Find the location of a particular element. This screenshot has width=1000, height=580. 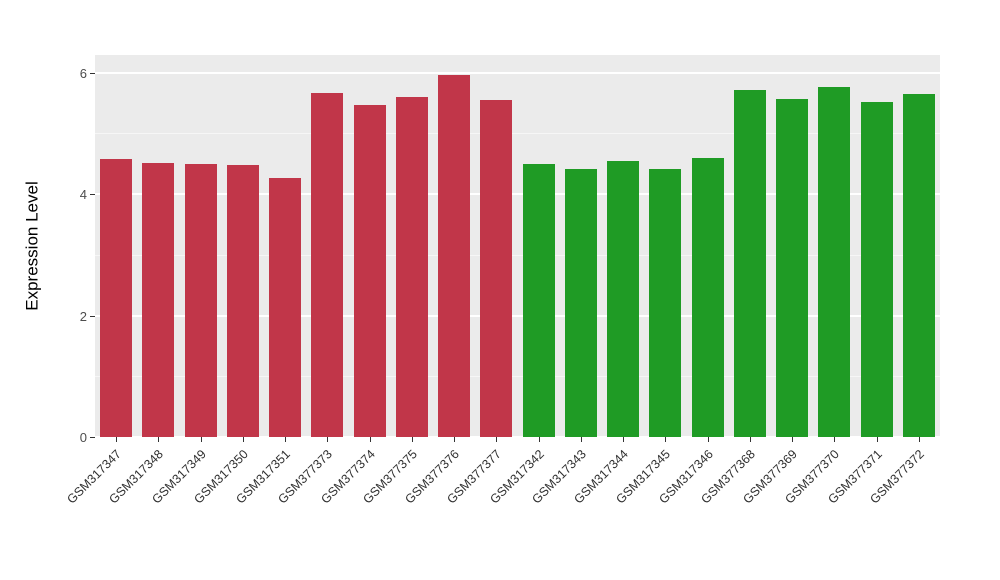

x-tick-label: GSM317348 is located at coordinates (136, 477).